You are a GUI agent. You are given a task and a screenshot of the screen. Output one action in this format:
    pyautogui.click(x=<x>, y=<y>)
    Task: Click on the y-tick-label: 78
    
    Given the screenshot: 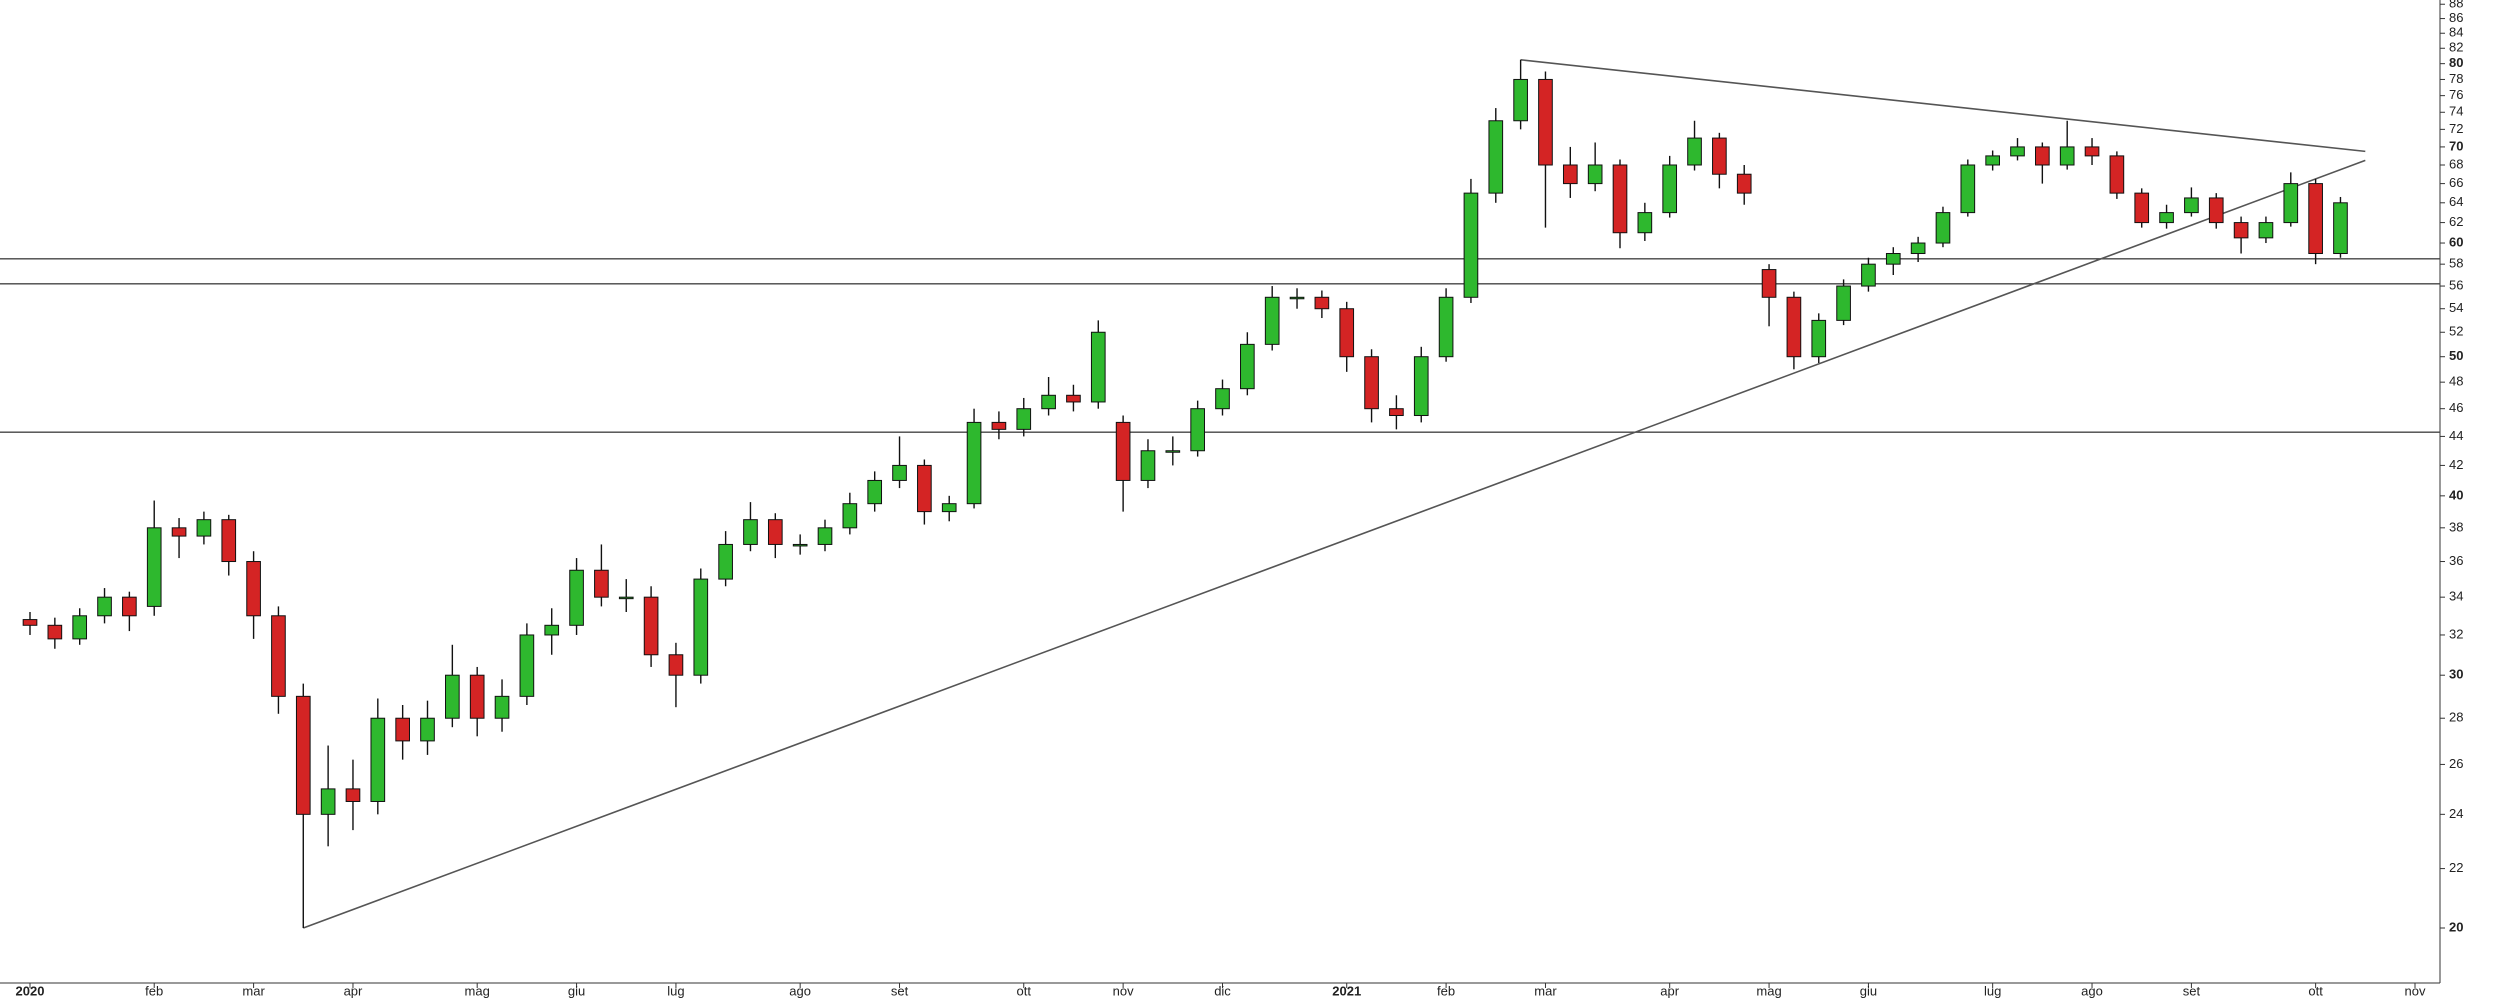 What is the action you would take?
    pyautogui.click(x=2456, y=78)
    